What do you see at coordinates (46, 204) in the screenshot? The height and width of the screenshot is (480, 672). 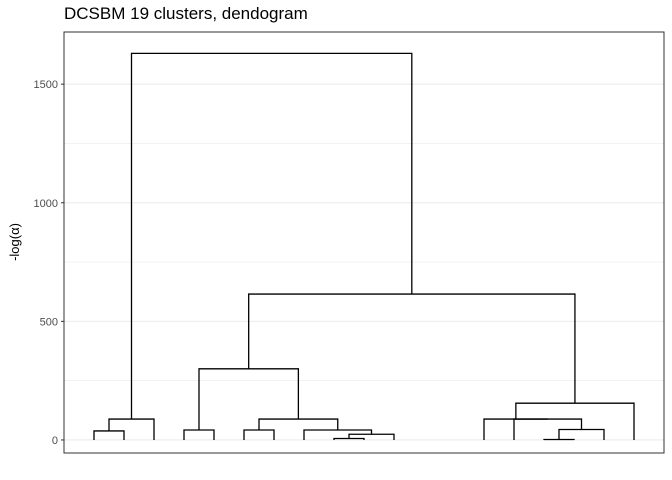 I see `y-tick-label: 1000` at bounding box center [46, 204].